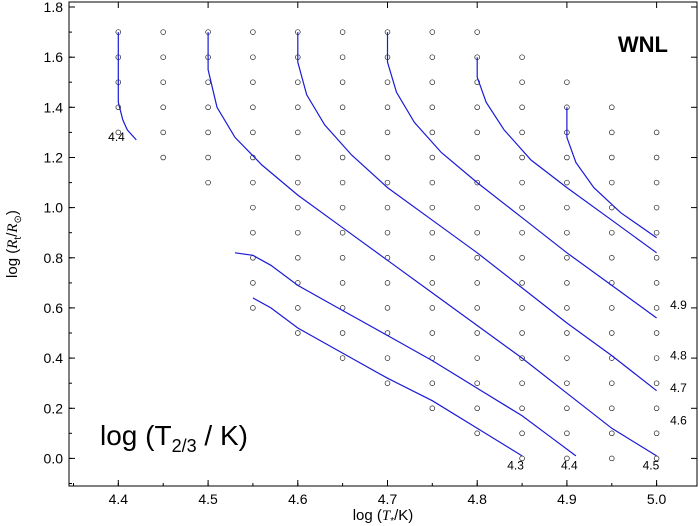 The image size is (699, 526). Describe the element at coordinates (116, 137) in the screenshot. I see `contour-label: 4.4` at that location.